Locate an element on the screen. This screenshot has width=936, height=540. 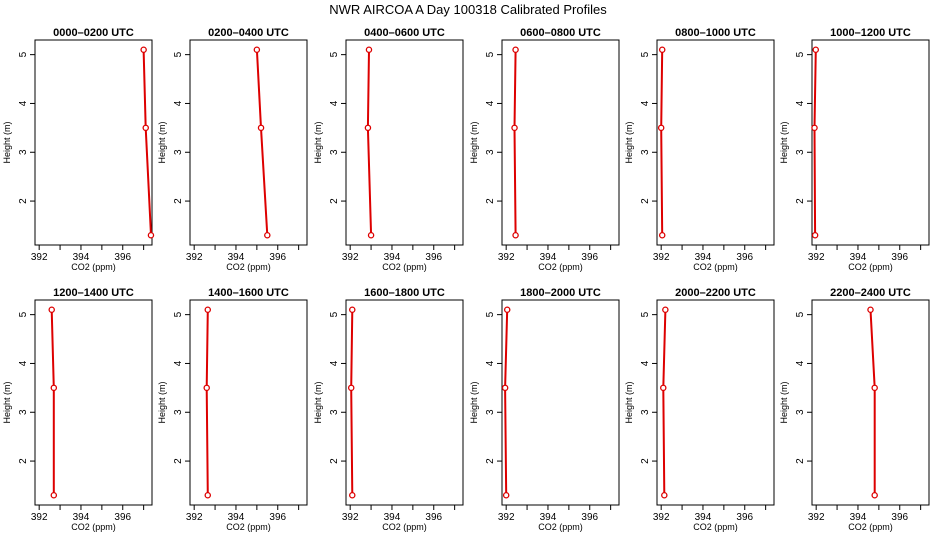
panel-title: 2200–2400 UTC is located at coordinates (870, 293).